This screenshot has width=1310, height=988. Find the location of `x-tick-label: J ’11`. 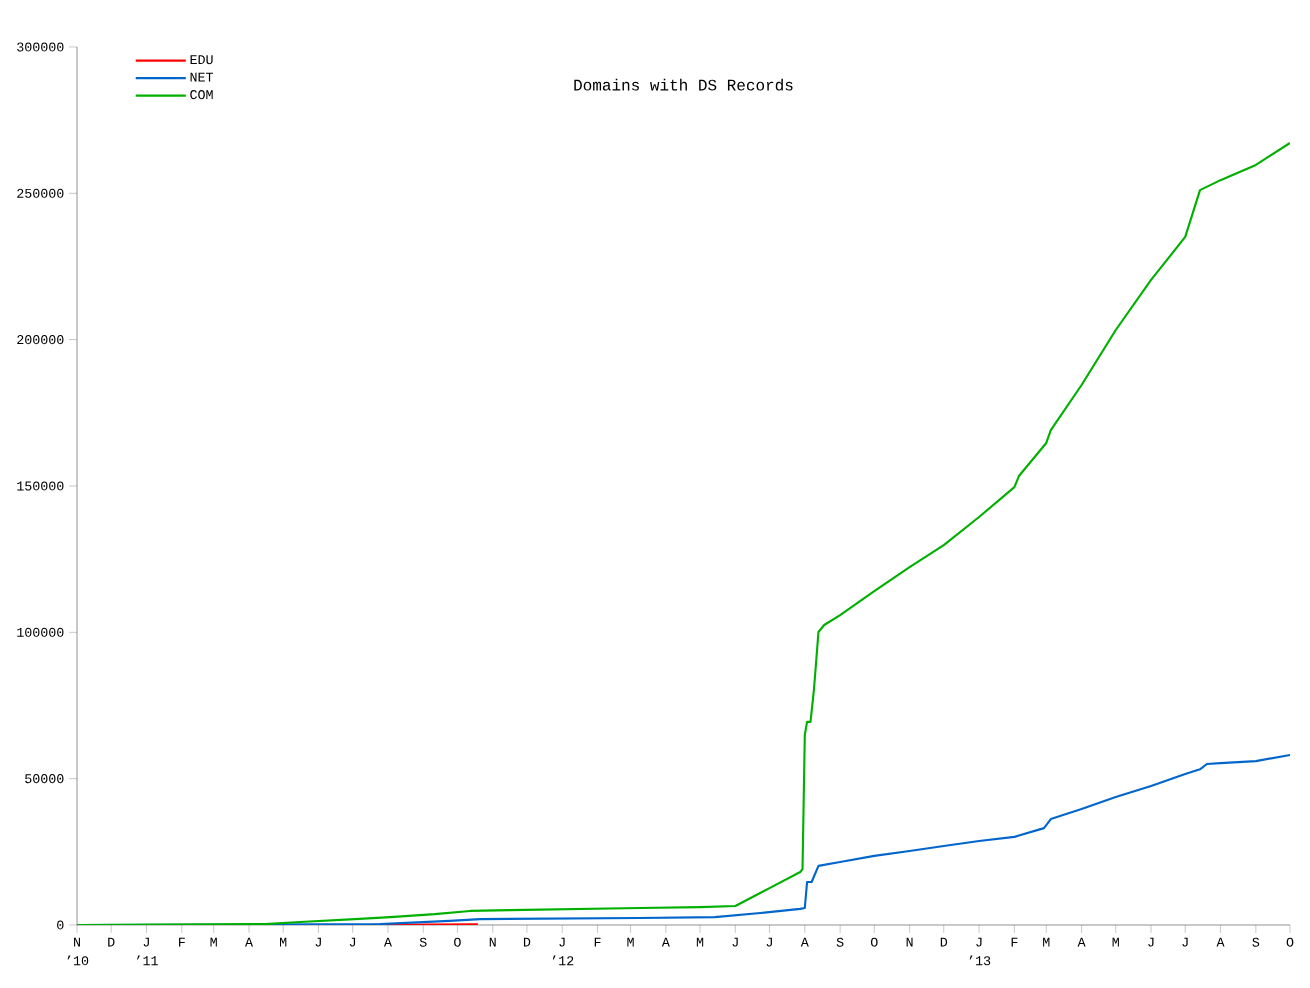

x-tick-label: J ’11 is located at coordinates (147, 951).